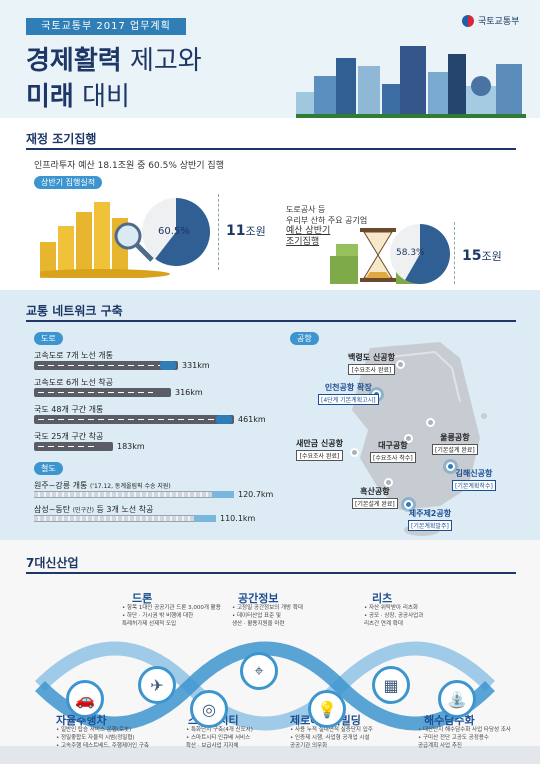  I want to click on road-label: 고속도로 7개 노선 개통, so click(73, 355).